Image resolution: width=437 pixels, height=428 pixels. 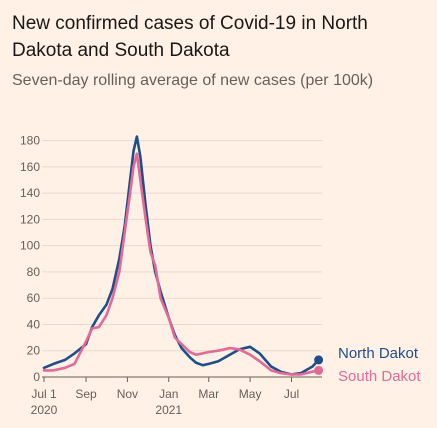 I want to click on x-tick-label: Jan, so click(x=168, y=394).